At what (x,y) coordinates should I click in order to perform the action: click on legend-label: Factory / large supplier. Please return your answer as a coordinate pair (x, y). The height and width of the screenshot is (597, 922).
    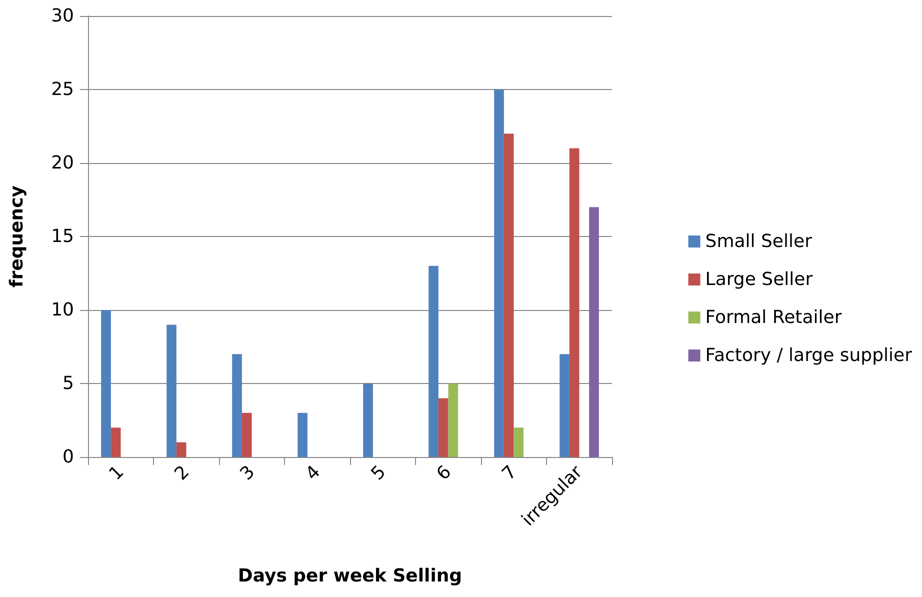
    Looking at the image, I should click on (809, 355).